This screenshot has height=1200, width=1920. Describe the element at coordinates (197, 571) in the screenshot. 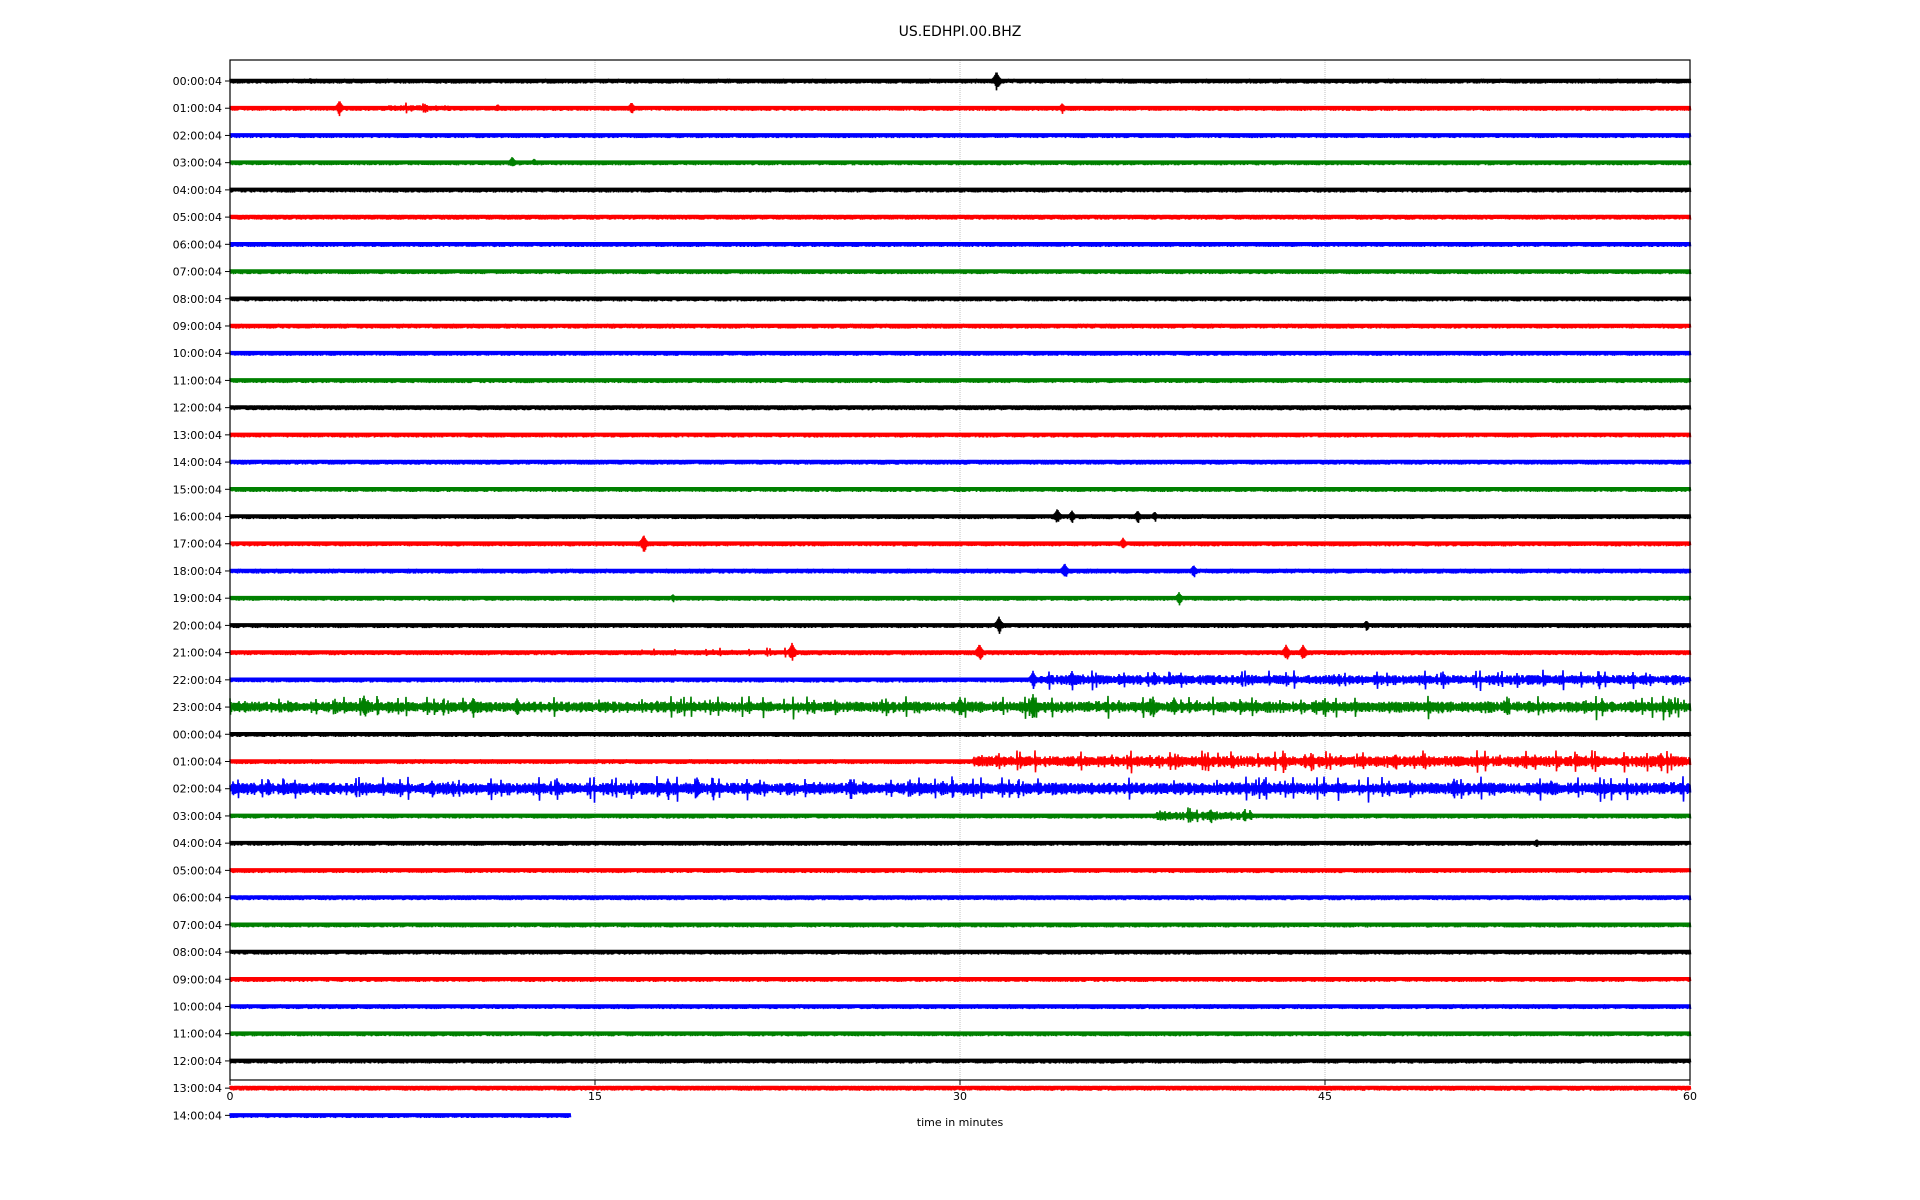

I see `y-tick-label: 18:00:04` at that location.